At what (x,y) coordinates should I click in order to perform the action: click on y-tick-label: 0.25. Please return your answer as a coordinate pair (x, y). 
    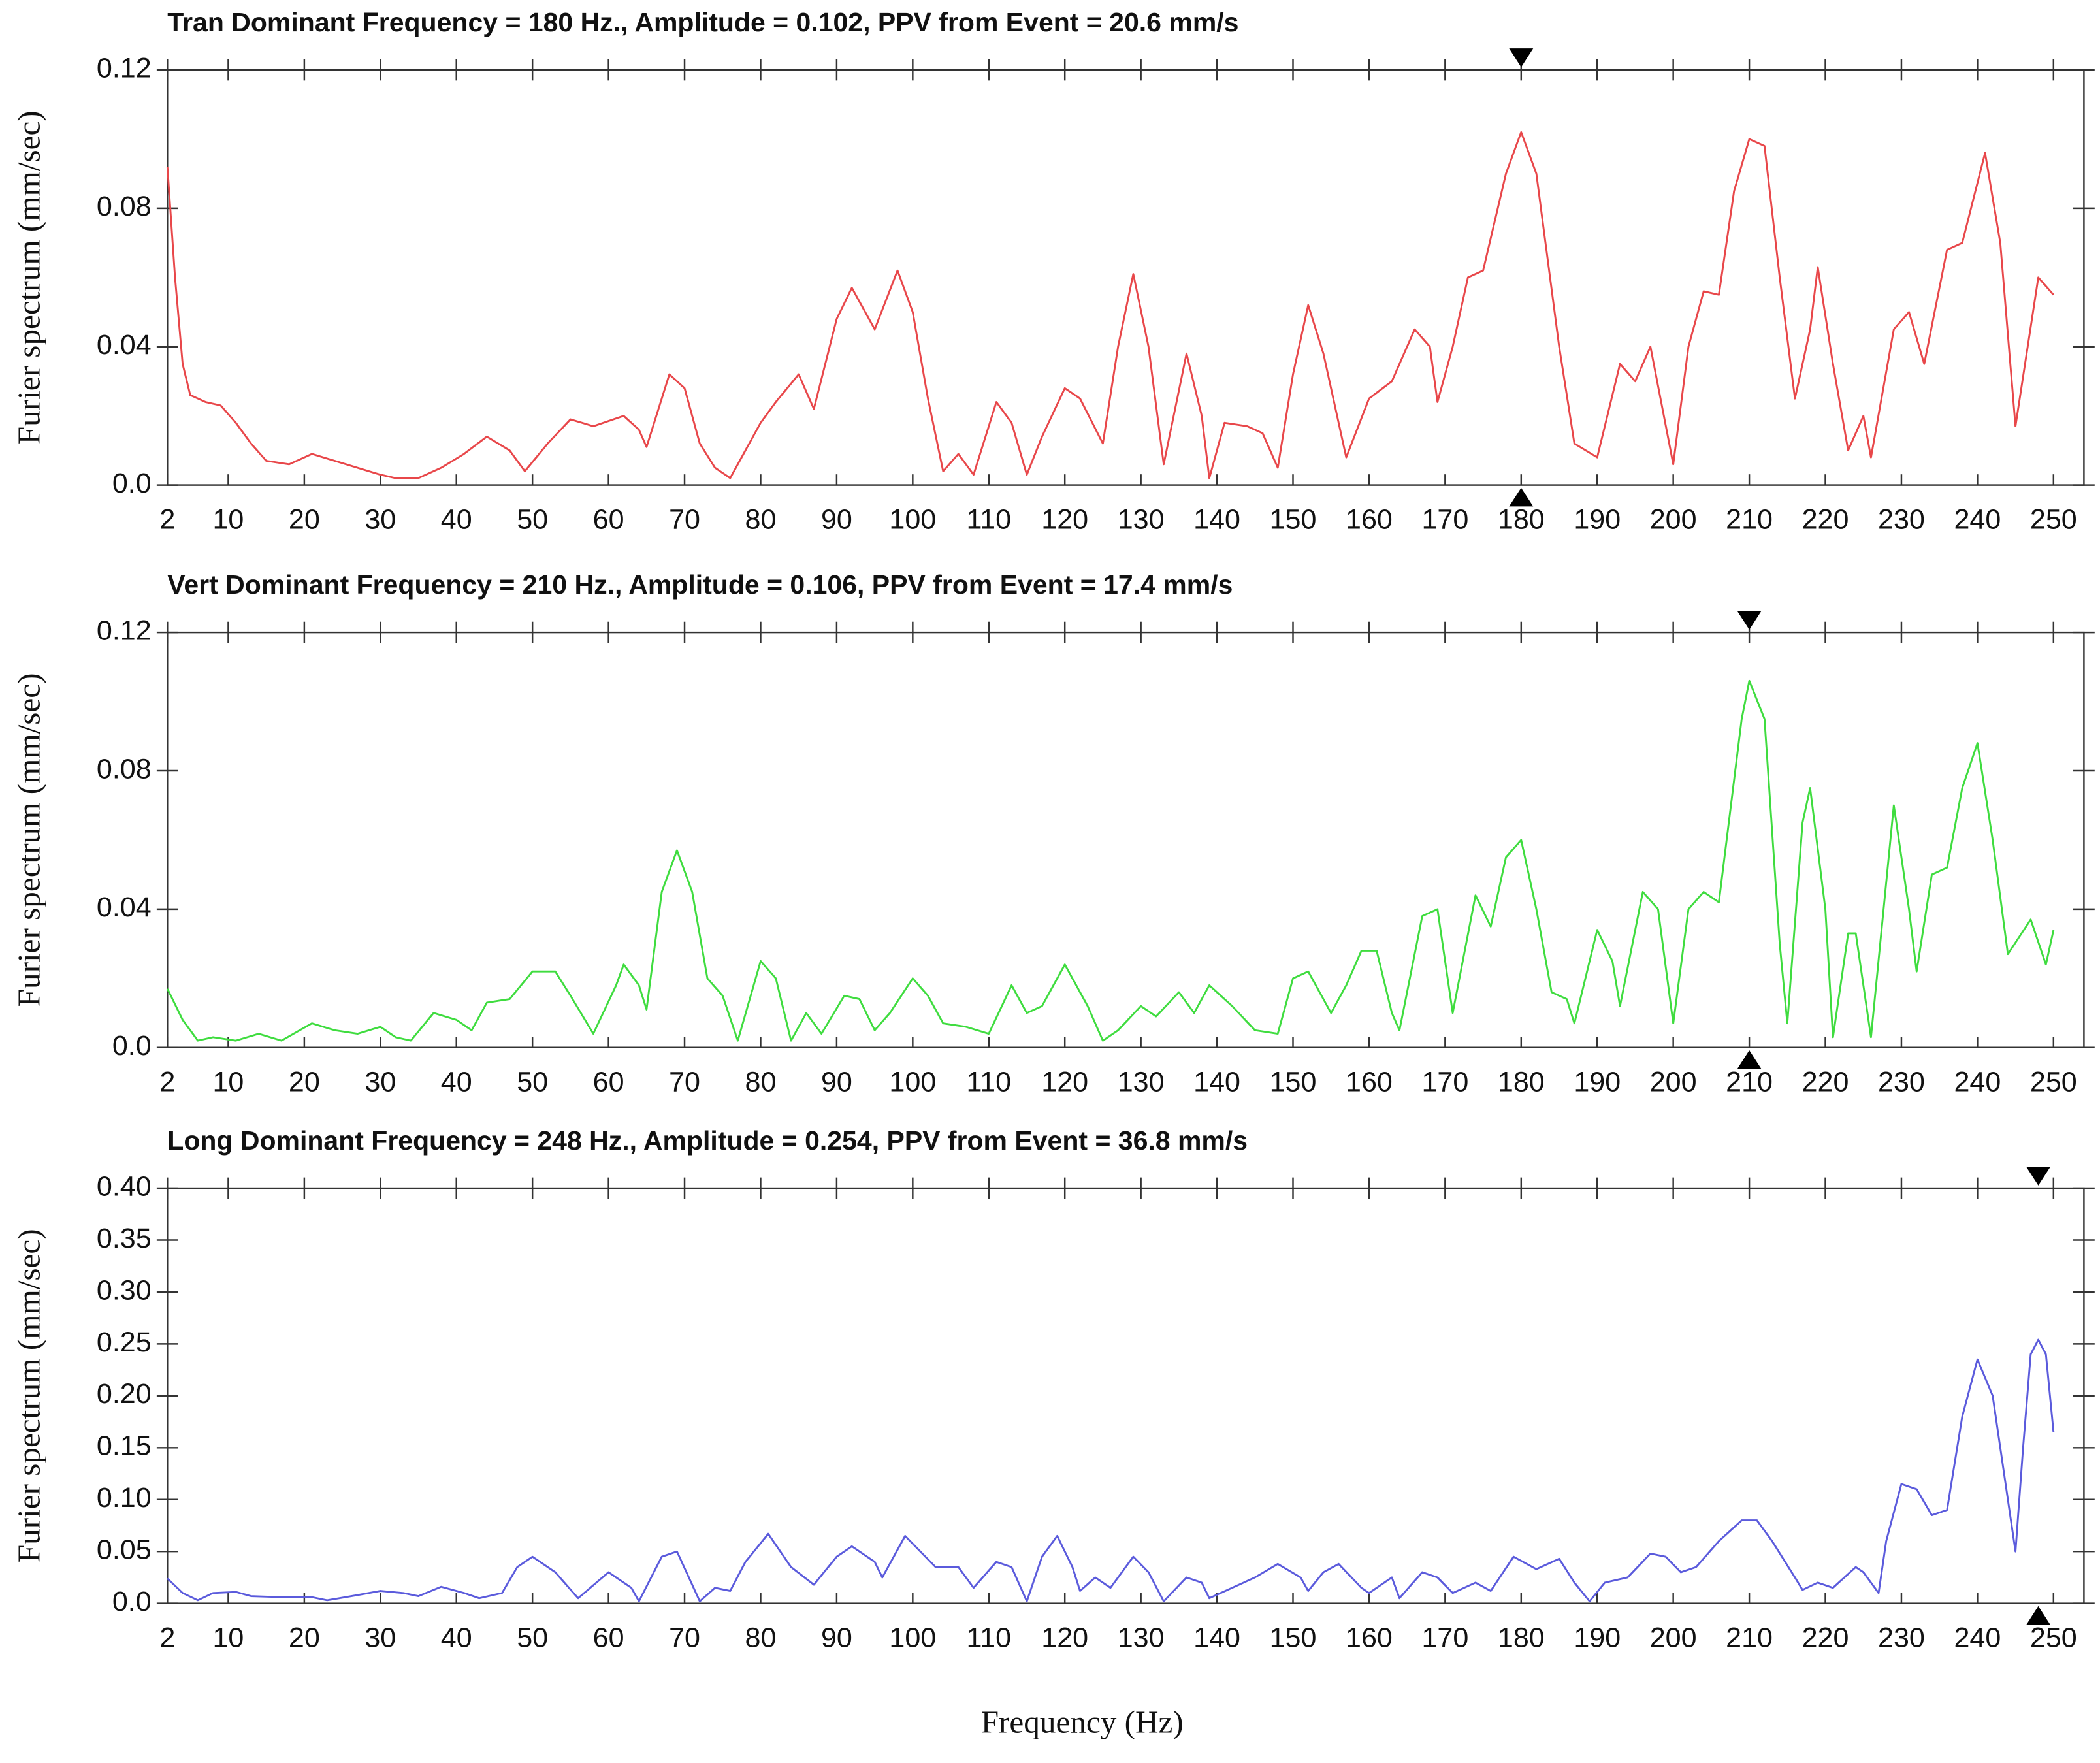
    Looking at the image, I should click on (124, 1342).